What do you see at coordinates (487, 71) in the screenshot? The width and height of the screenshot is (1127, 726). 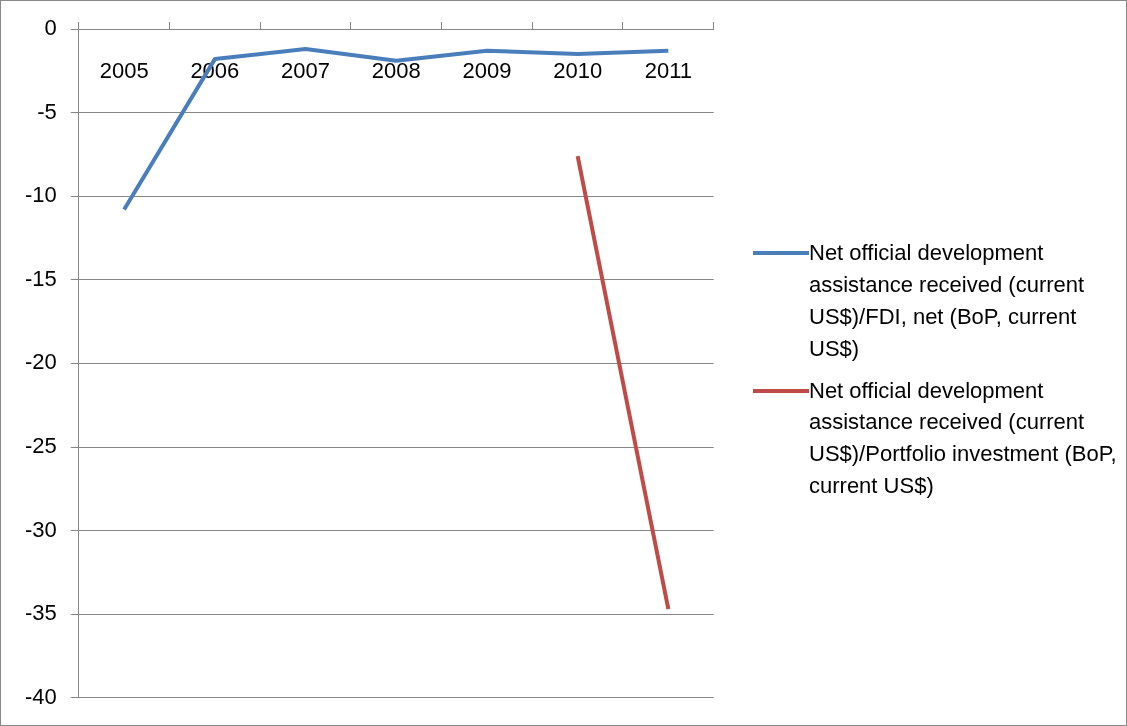 I see `x-tick-label: 2009` at bounding box center [487, 71].